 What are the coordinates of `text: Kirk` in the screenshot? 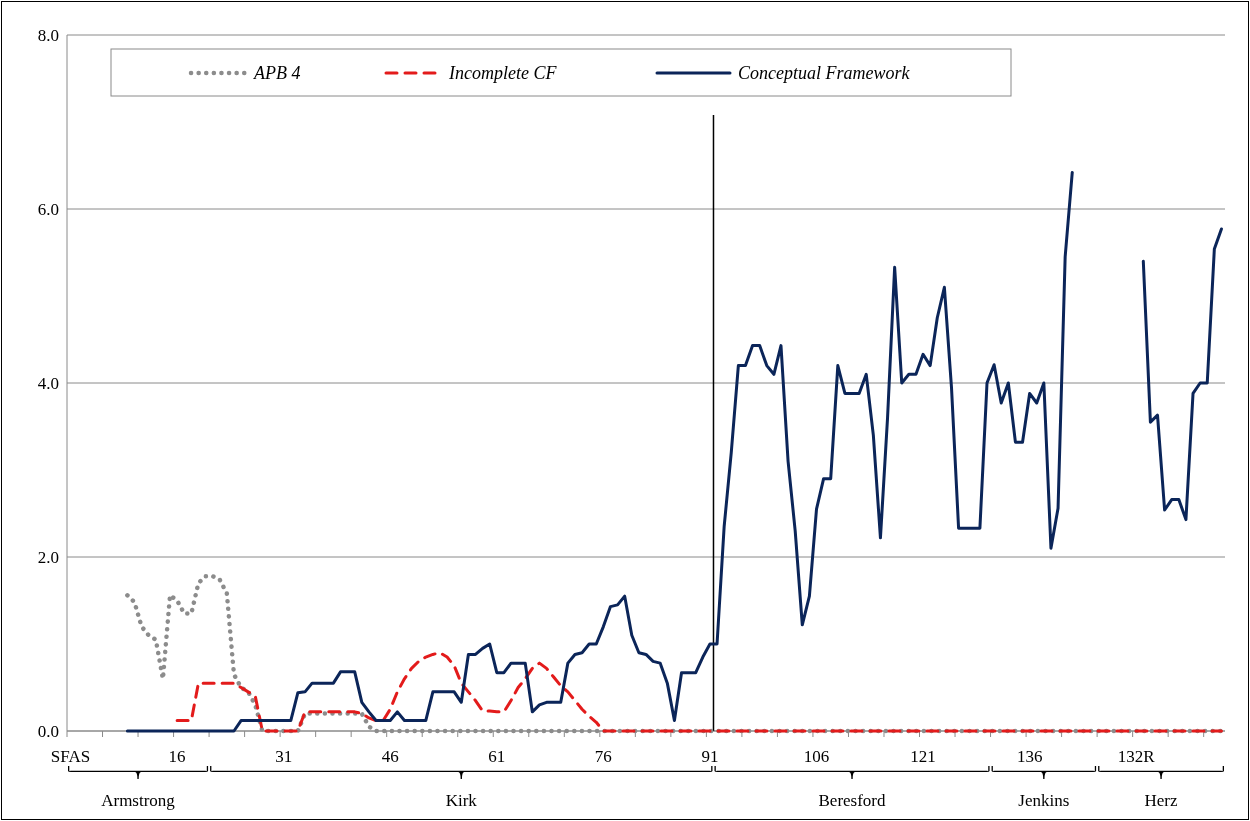 It's located at (461, 800).